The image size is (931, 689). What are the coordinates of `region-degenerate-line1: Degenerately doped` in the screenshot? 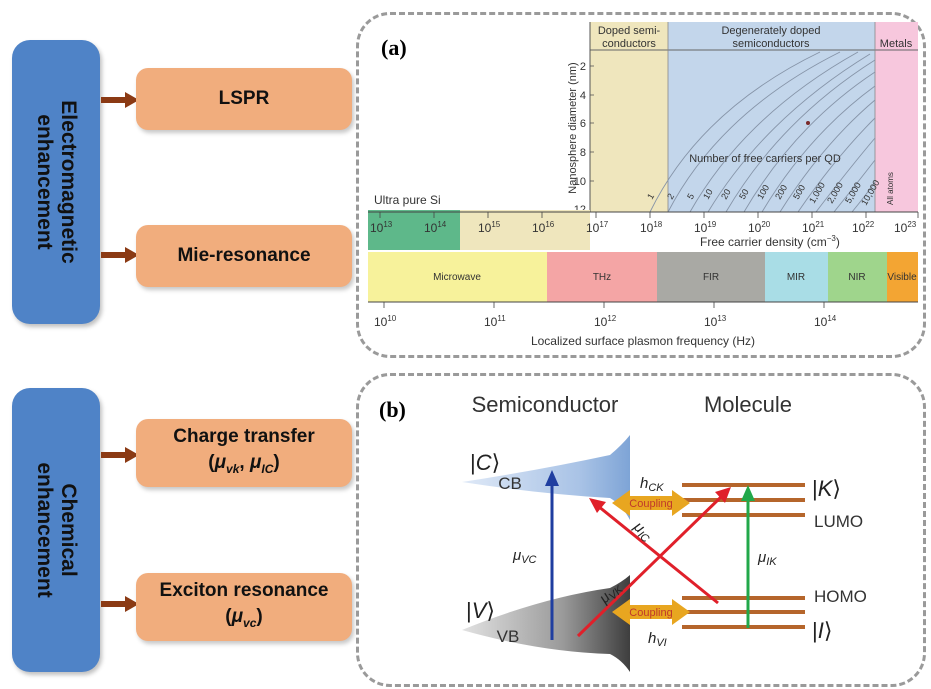 It's located at (770, 31).